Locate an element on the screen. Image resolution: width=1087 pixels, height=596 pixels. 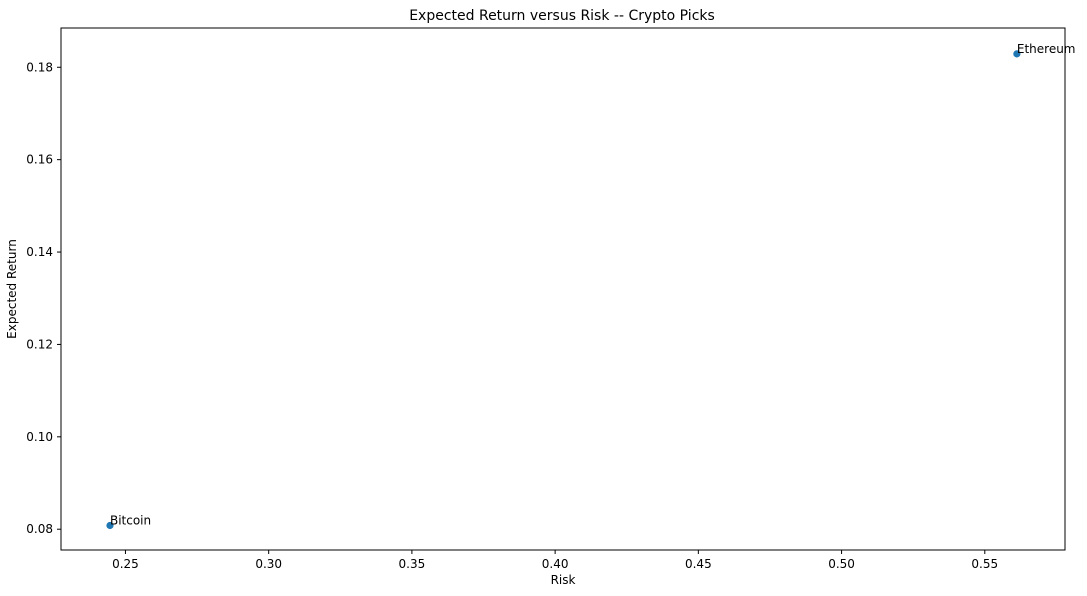
y-tick-label: 0.12 is located at coordinates (39, 344).